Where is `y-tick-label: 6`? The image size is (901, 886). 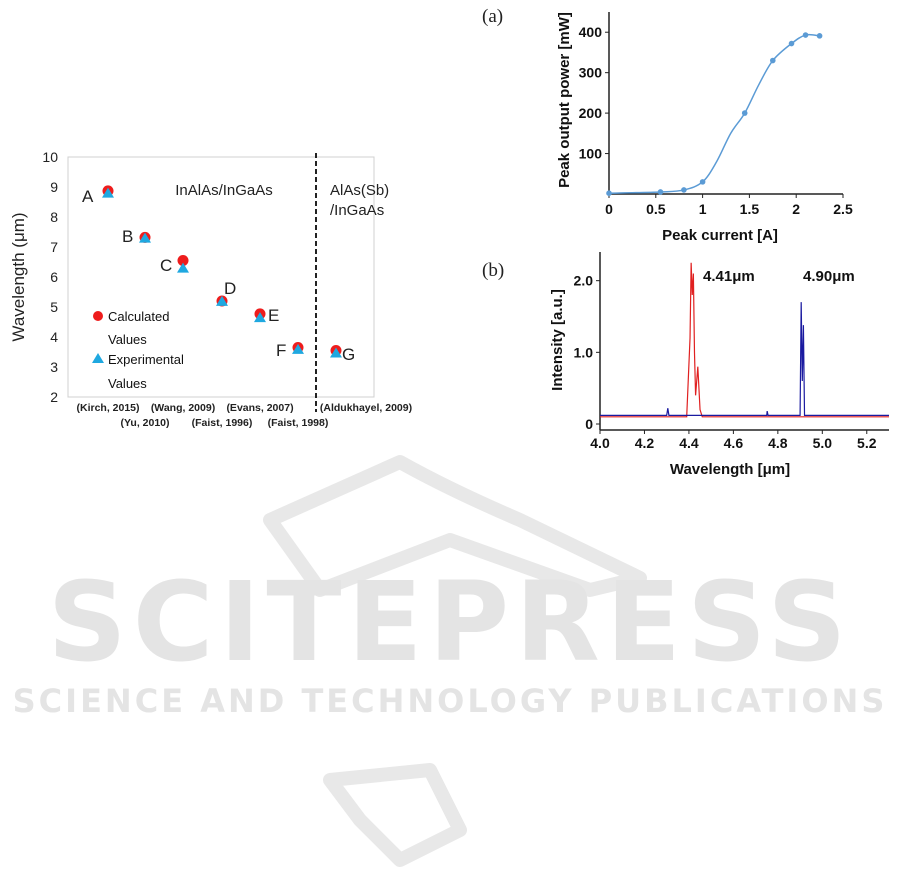
y-tick-label: 6 is located at coordinates (54, 277).